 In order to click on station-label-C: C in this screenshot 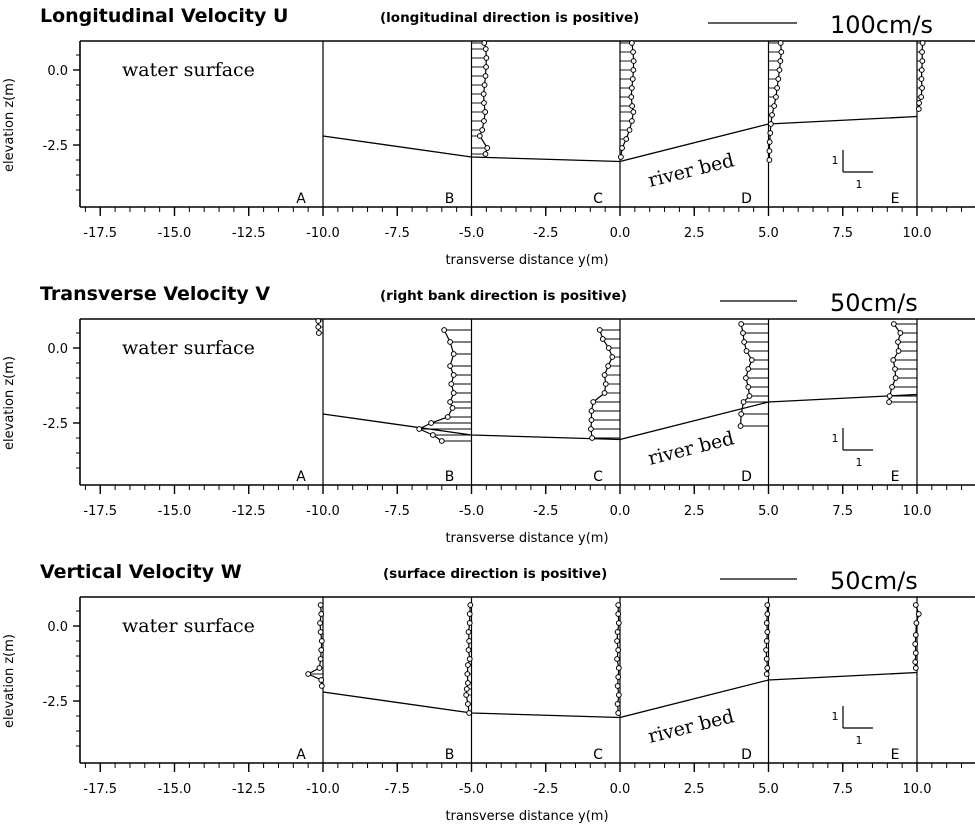, I will do `click(598, 755)`.